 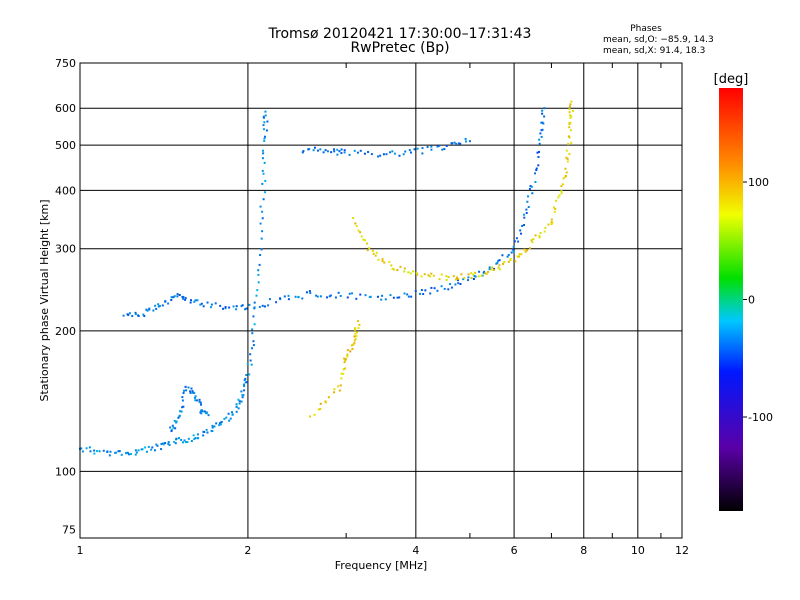 What do you see at coordinates (381, 565) in the screenshot?
I see `x-axis-label: Frequency [MHz]` at bounding box center [381, 565].